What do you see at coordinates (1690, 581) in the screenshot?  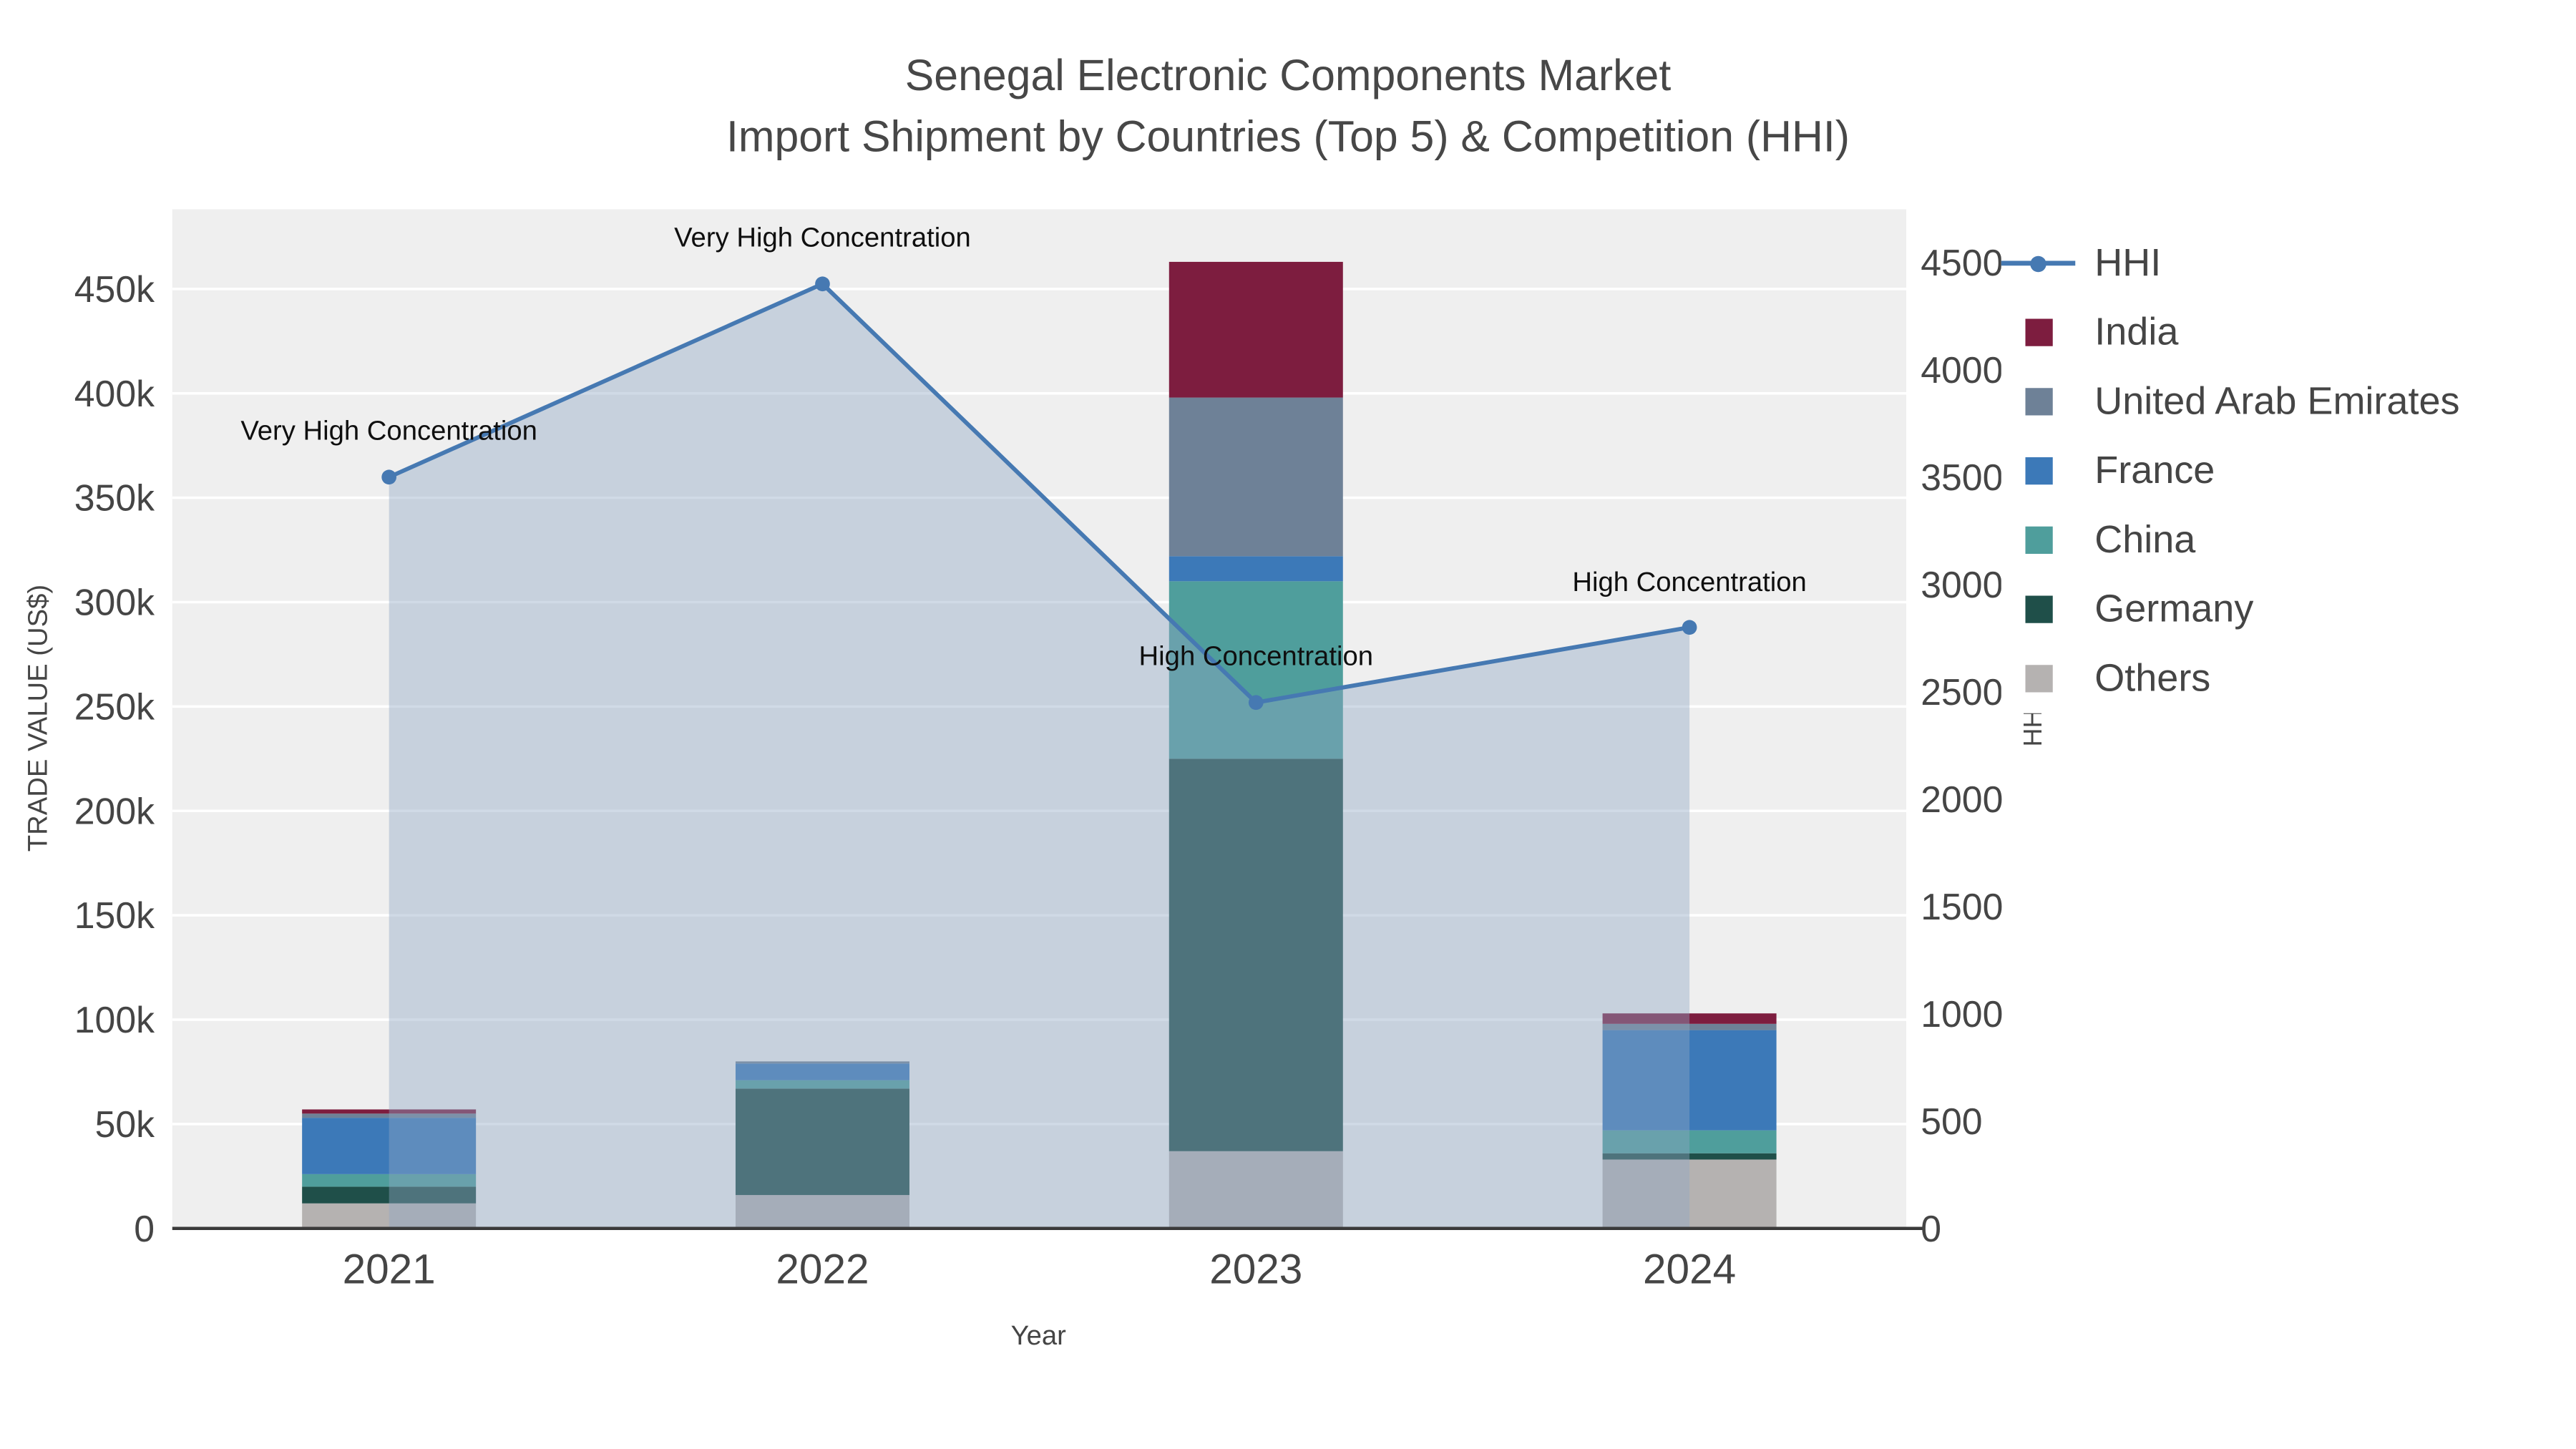 I see `annotation-2024: High Concentration` at bounding box center [1690, 581].